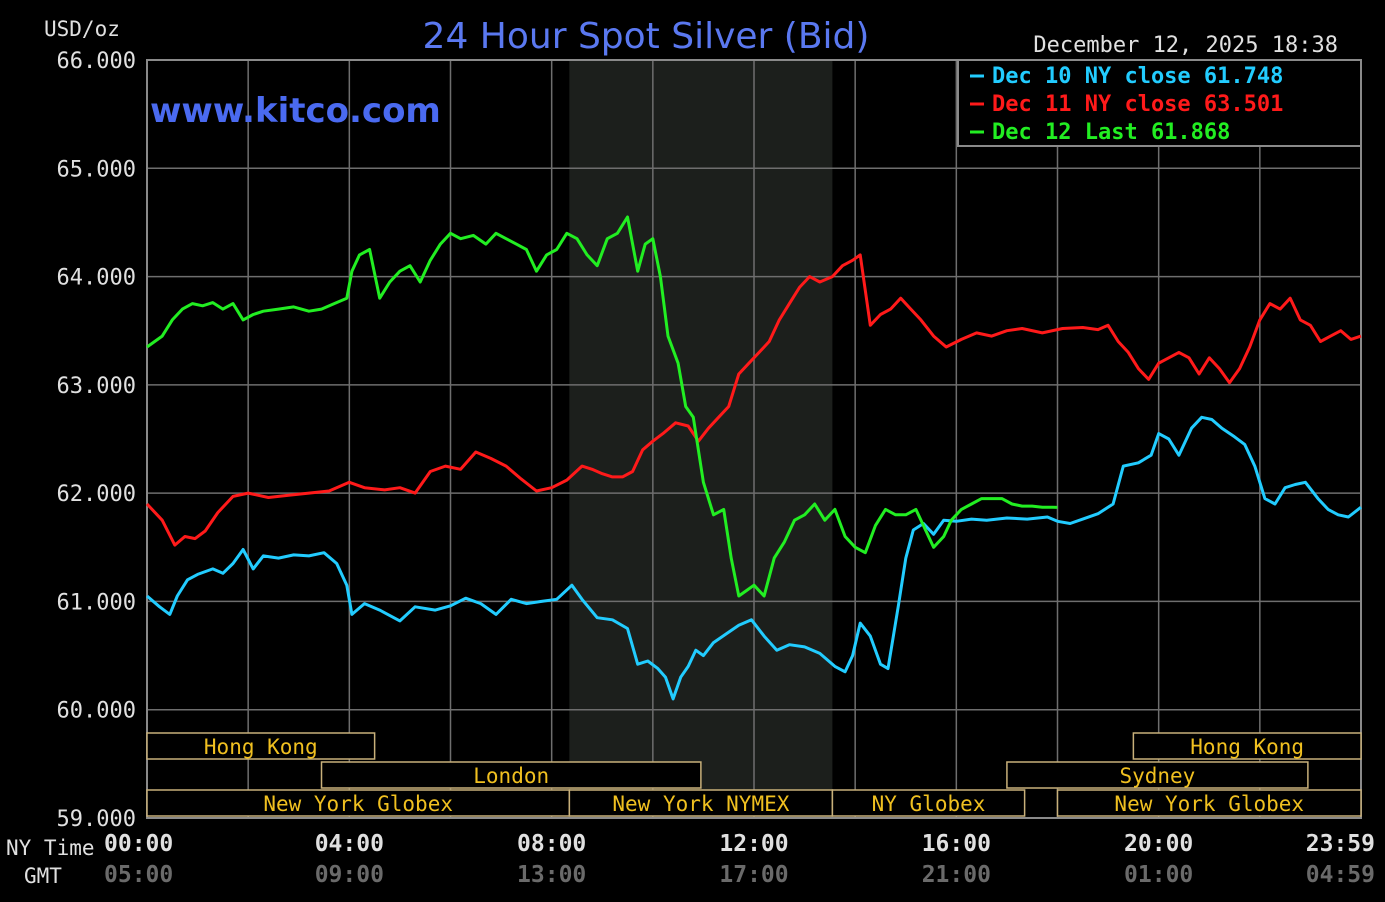 Image resolution: width=1385 pixels, height=902 pixels. Describe the element at coordinates (96, 386) in the screenshot. I see `y-tick-label: 63.000` at that location.